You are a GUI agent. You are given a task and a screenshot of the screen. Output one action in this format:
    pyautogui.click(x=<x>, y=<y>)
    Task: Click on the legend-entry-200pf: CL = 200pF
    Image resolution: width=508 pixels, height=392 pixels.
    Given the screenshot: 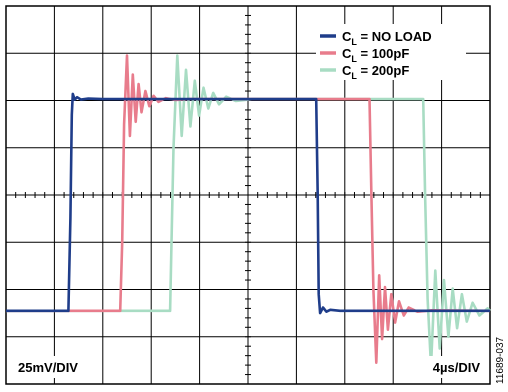 What is the action you would take?
    pyautogui.click(x=375, y=72)
    